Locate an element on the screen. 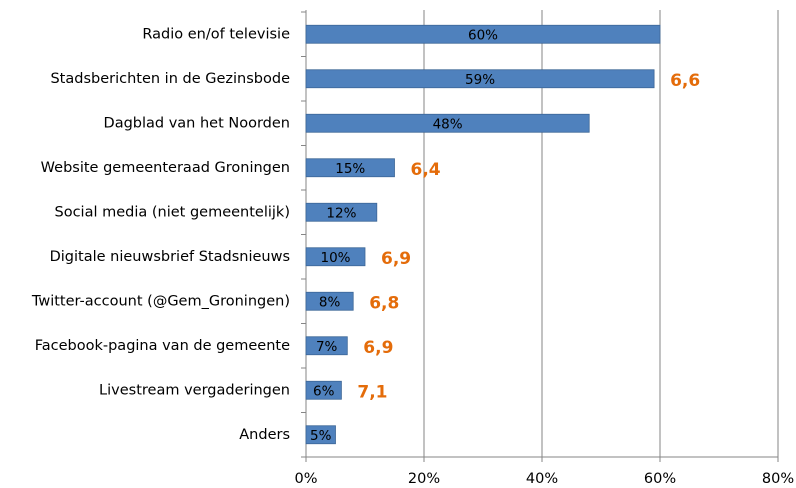  y-tick-label: Facebook-pagina van de gemeente is located at coordinates (162, 346).